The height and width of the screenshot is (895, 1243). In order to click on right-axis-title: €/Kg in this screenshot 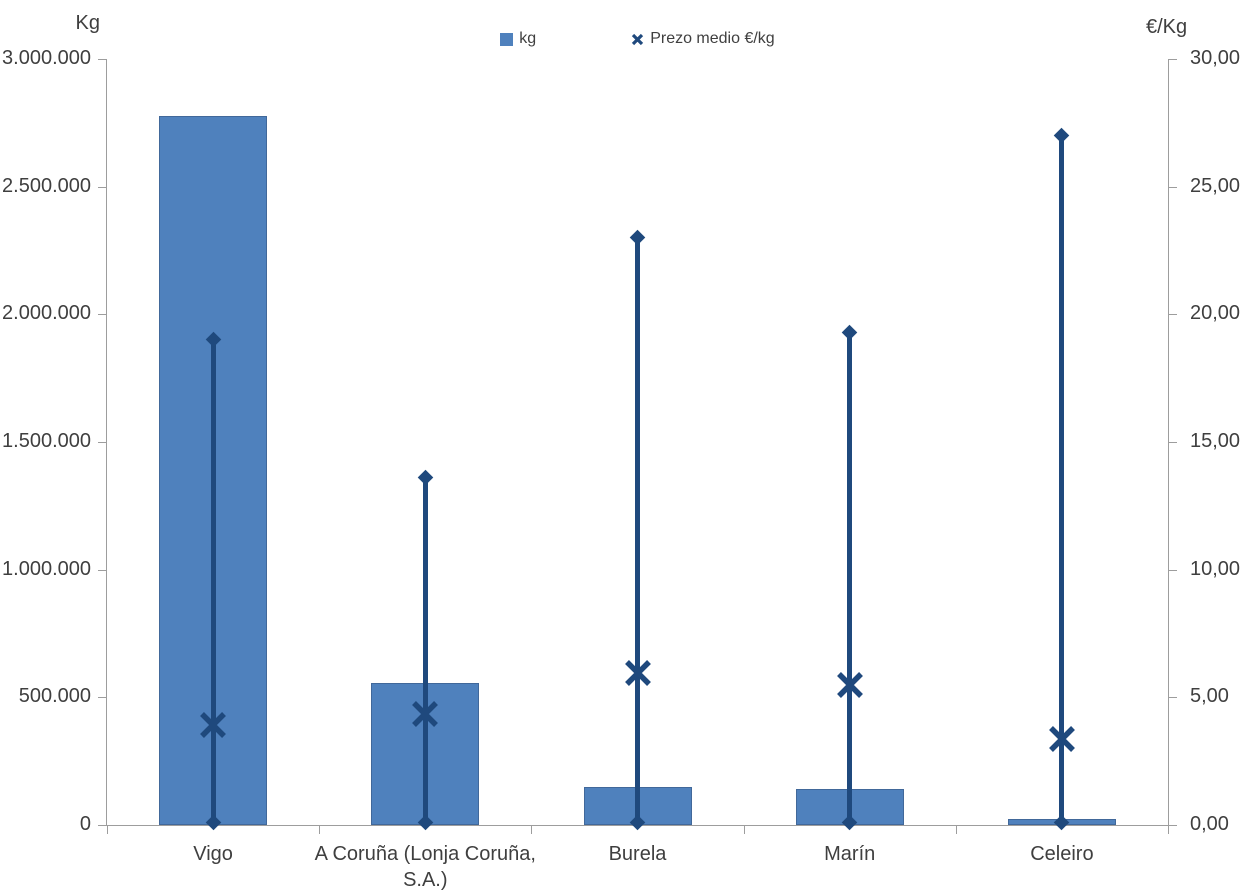, I will do `click(1167, 27)`.